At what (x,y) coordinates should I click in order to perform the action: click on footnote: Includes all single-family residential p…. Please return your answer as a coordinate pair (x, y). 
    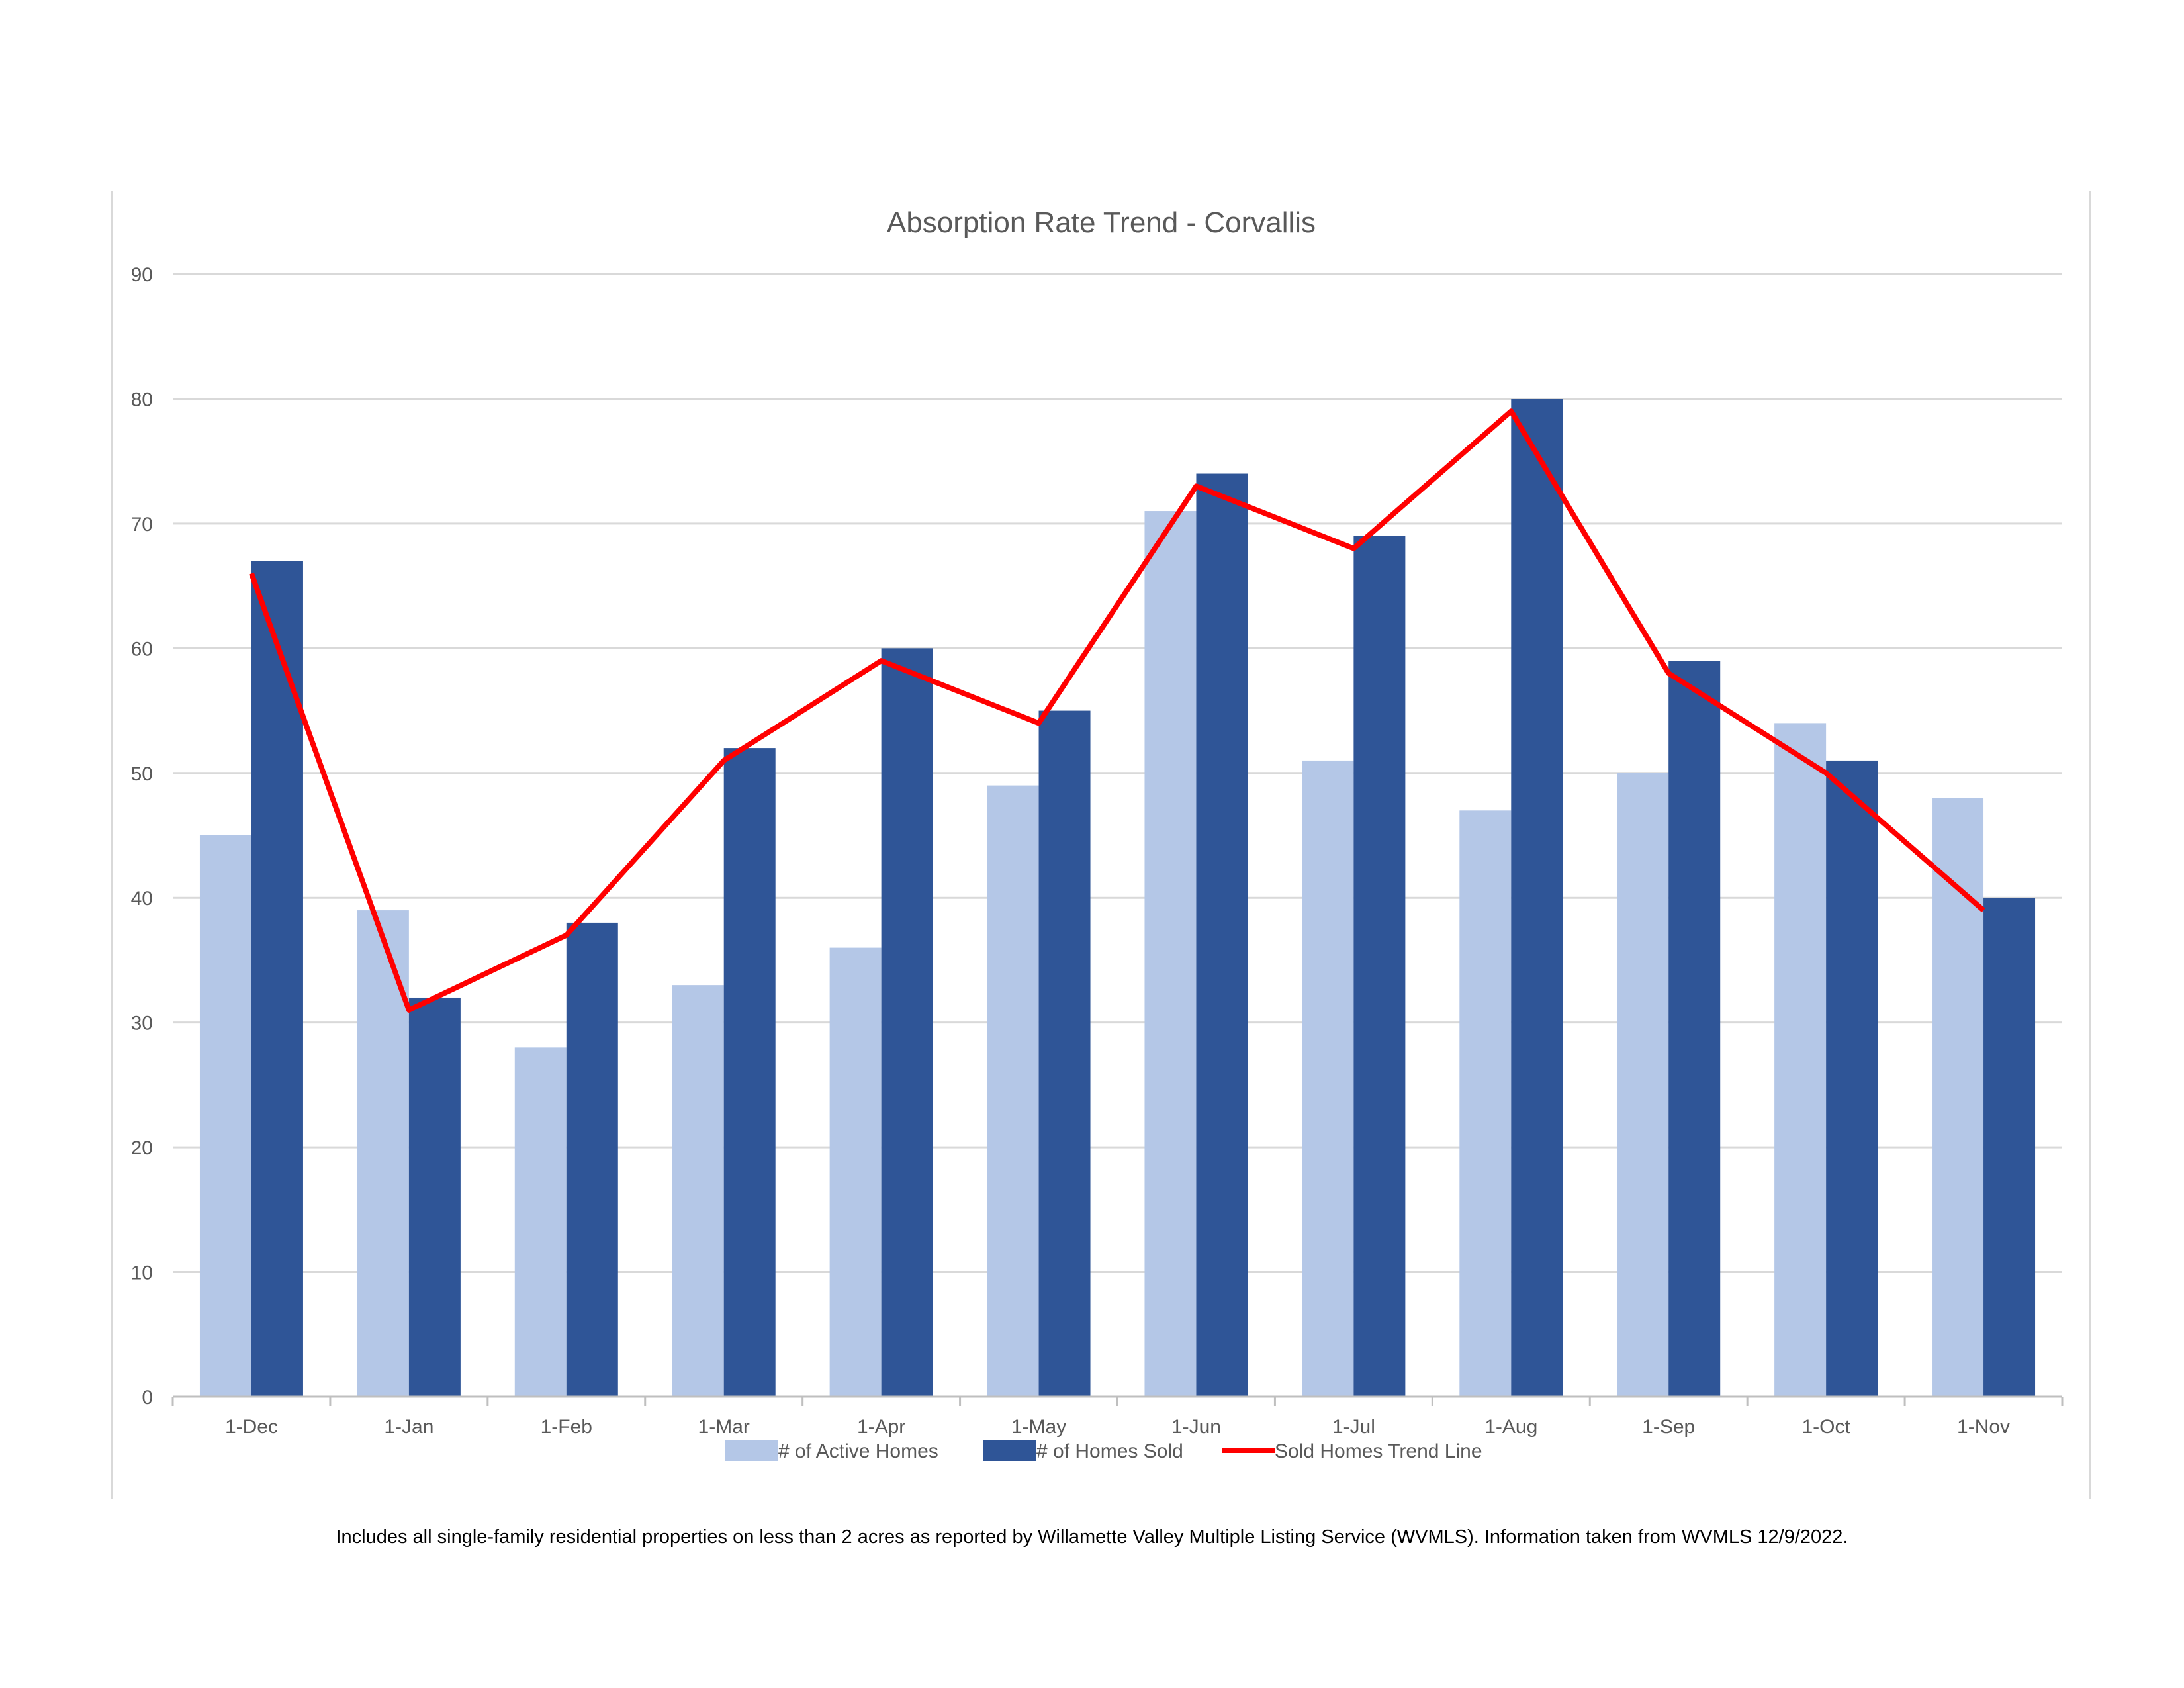
    Looking at the image, I should click on (1092, 1537).